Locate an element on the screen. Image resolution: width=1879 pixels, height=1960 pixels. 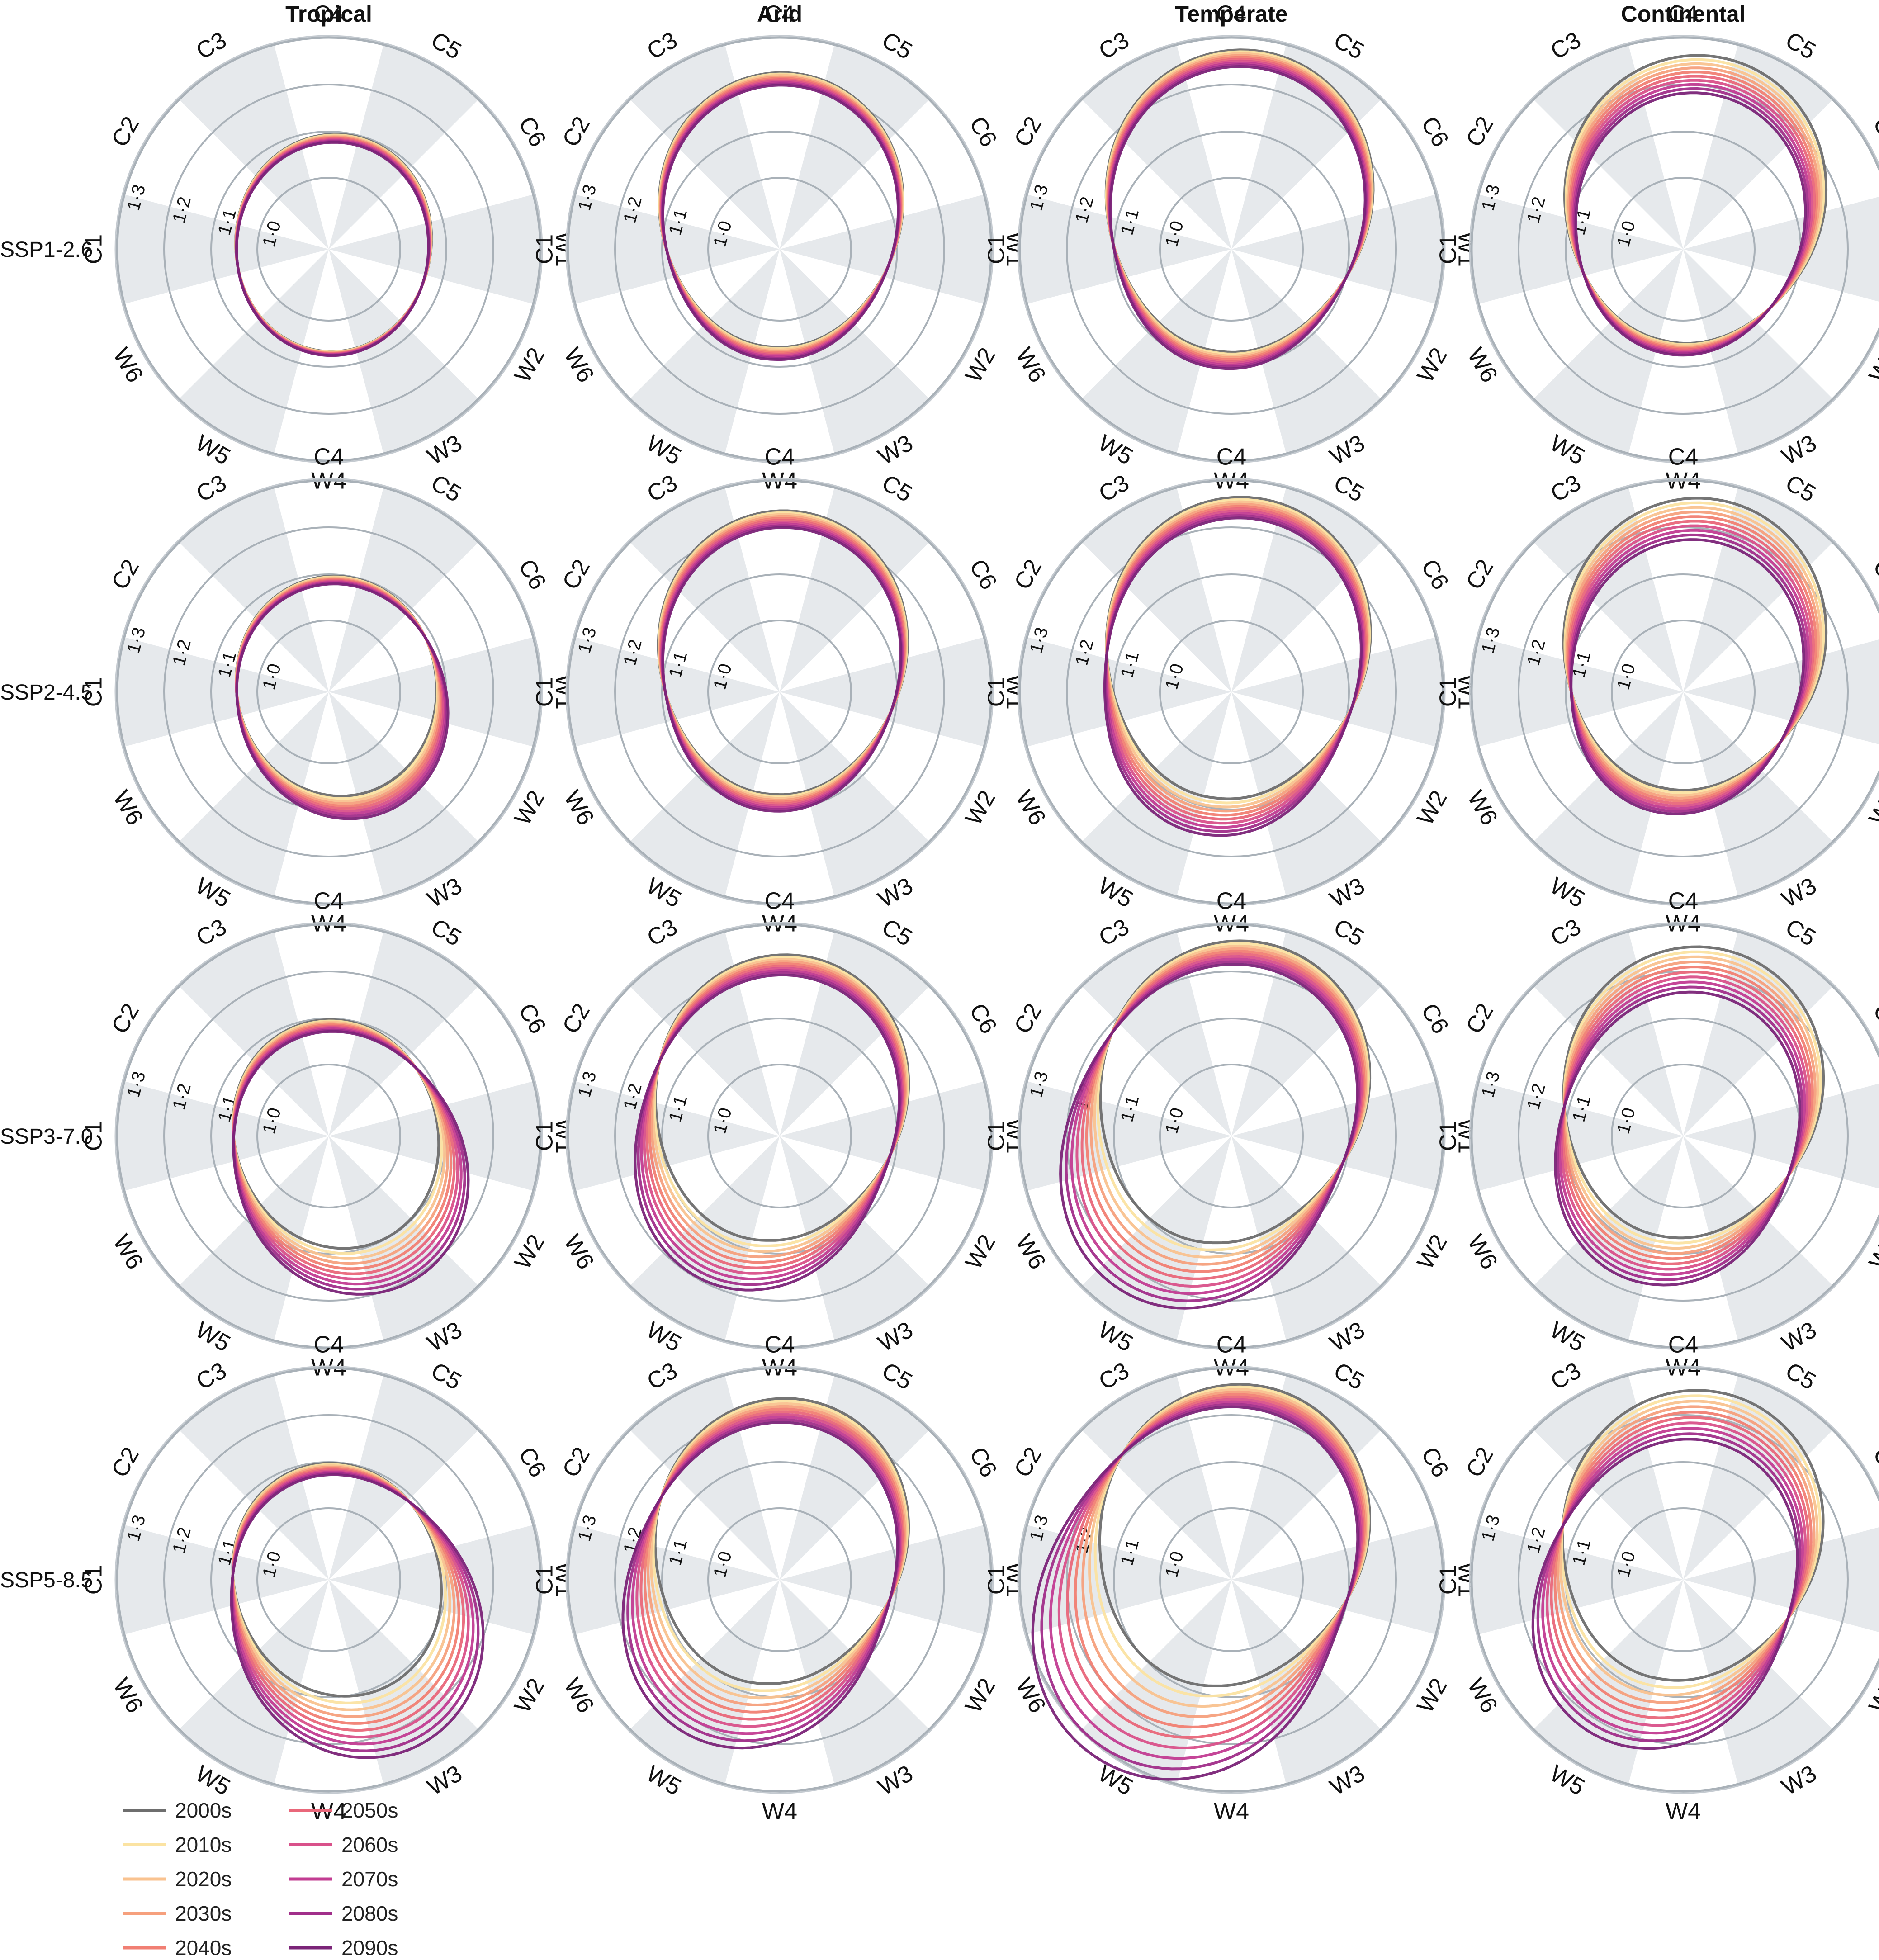
spoke-label: W4 is located at coordinates (1684, 1812).